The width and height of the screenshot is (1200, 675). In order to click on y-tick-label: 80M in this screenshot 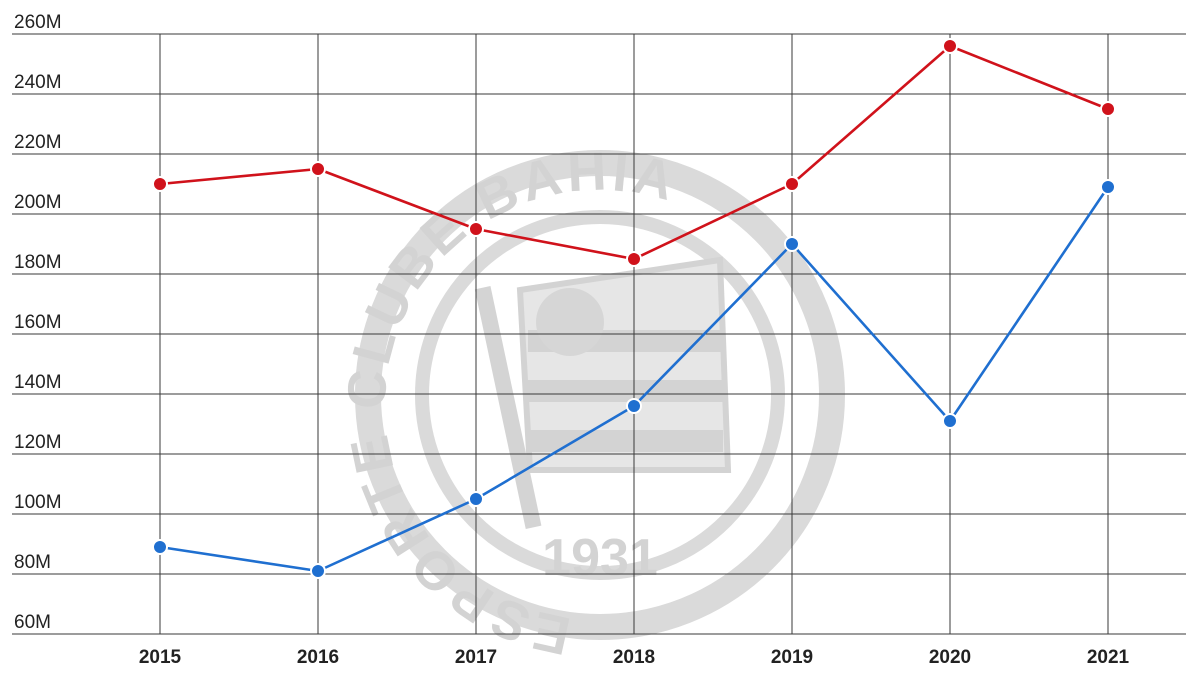, I will do `click(32, 562)`.